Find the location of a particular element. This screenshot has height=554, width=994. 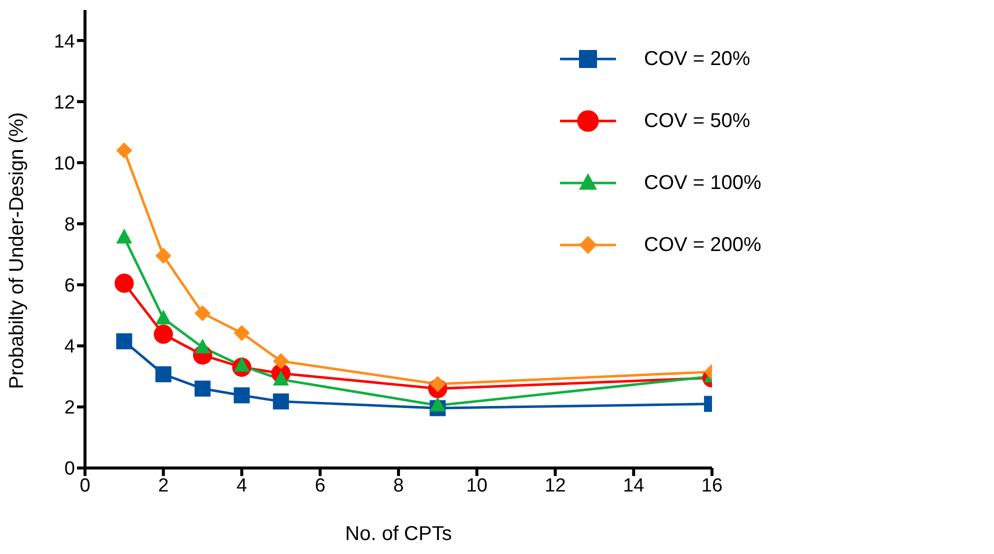

legend-label: COV = 50% is located at coordinates (697, 121).